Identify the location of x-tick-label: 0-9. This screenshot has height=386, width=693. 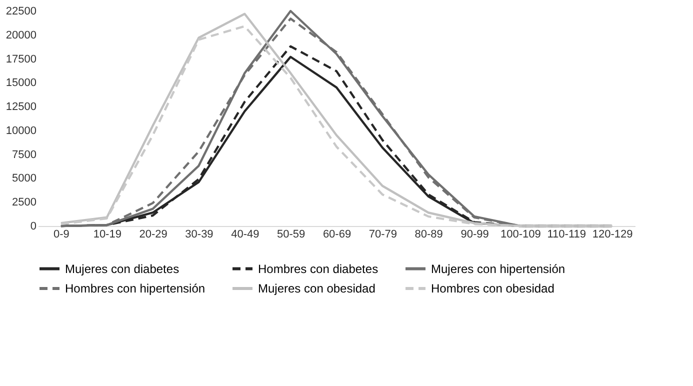
(62, 234).